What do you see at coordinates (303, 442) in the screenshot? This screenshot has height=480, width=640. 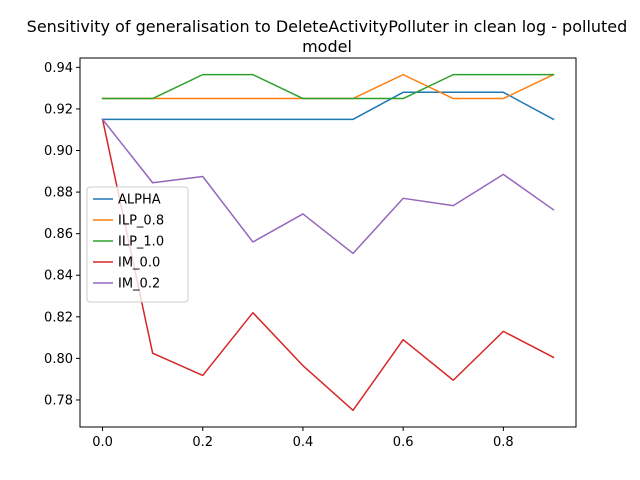 I see `x-tick-label: 0.4` at bounding box center [303, 442].